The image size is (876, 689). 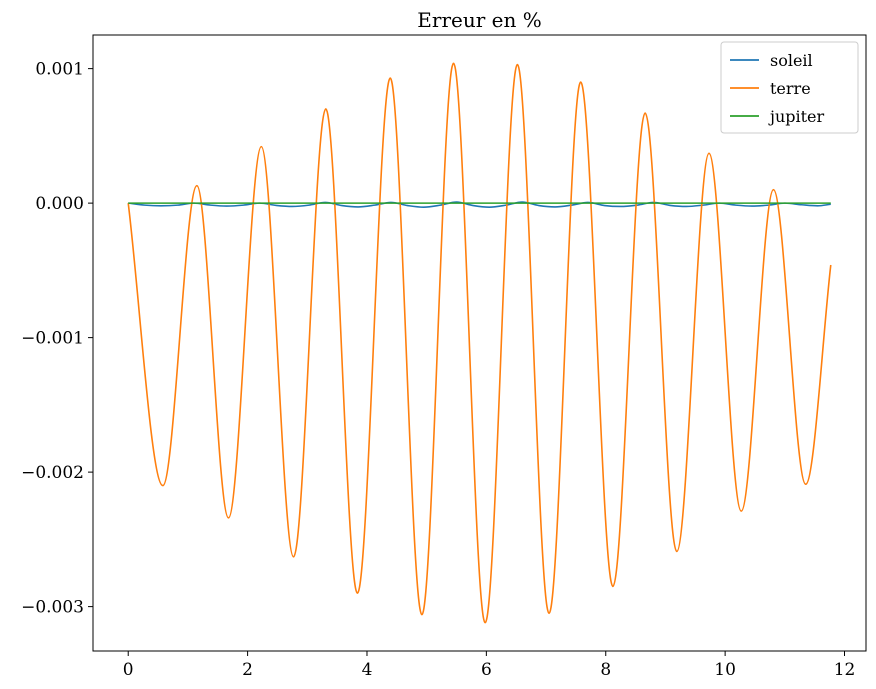 What do you see at coordinates (791, 60) in the screenshot?
I see `legend-label: soleil` at bounding box center [791, 60].